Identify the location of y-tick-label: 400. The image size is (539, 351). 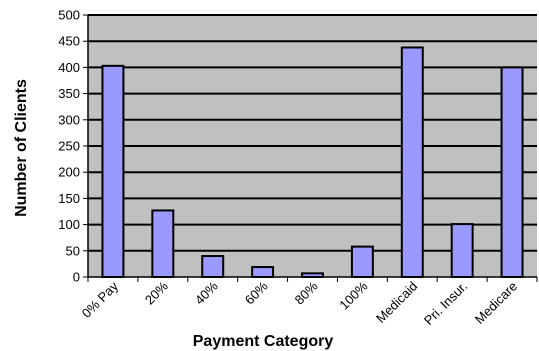
(69, 67).